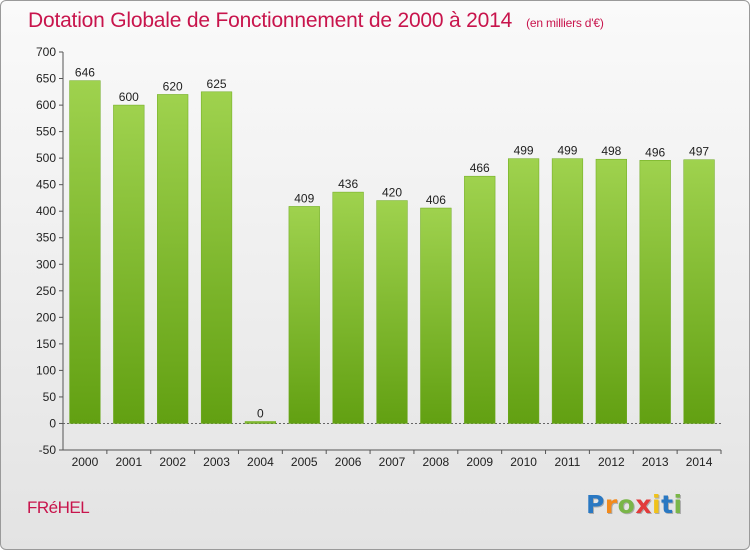 This screenshot has width=750, height=550. Describe the element at coordinates (480, 299) in the screenshot. I see `bar-2009` at that location.